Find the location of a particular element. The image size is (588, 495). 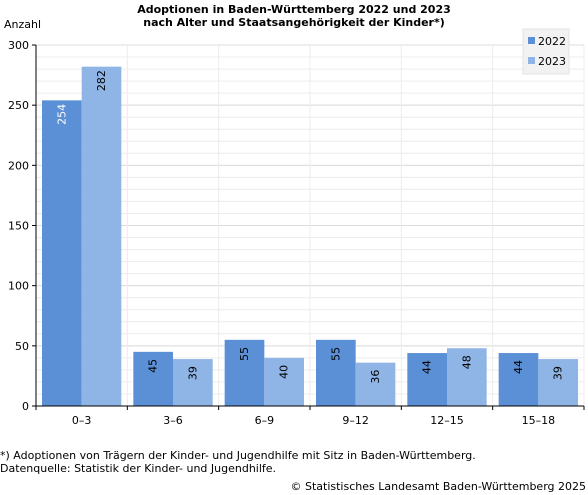

x-tick-label: 0–3 is located at coordinates (82, 420).